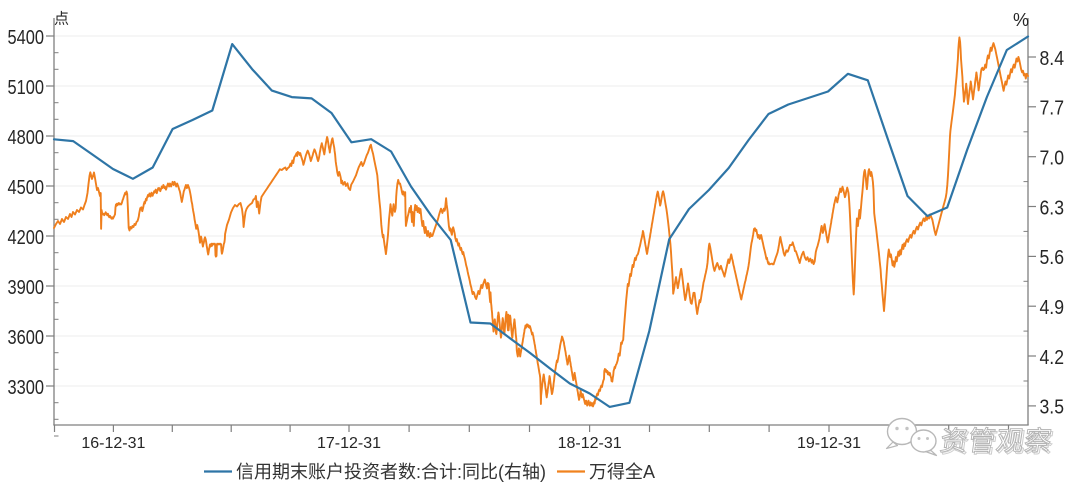 The height and width of the screenshot is (488, 1080). I want to click on svg-text: 3900, so click(26, 288).